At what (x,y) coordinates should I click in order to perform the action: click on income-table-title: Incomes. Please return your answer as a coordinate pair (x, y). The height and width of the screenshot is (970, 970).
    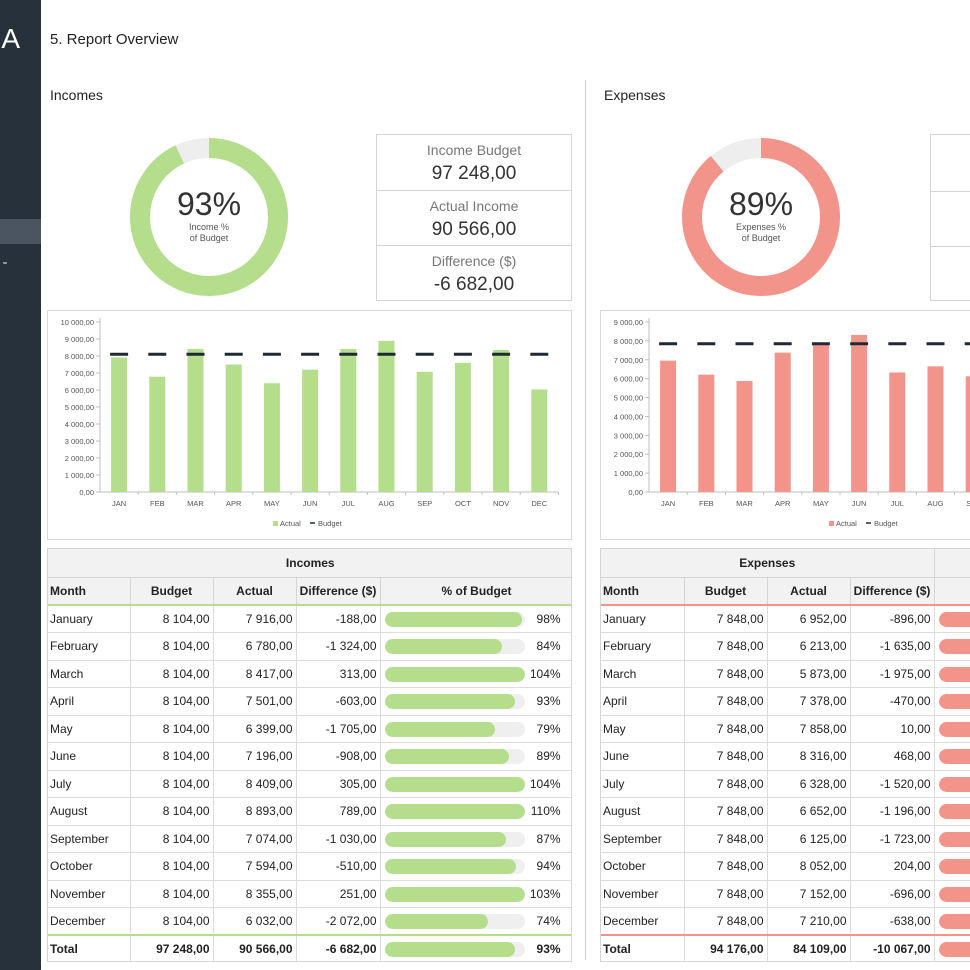
    Looking at the image, I should click on (309, 563).